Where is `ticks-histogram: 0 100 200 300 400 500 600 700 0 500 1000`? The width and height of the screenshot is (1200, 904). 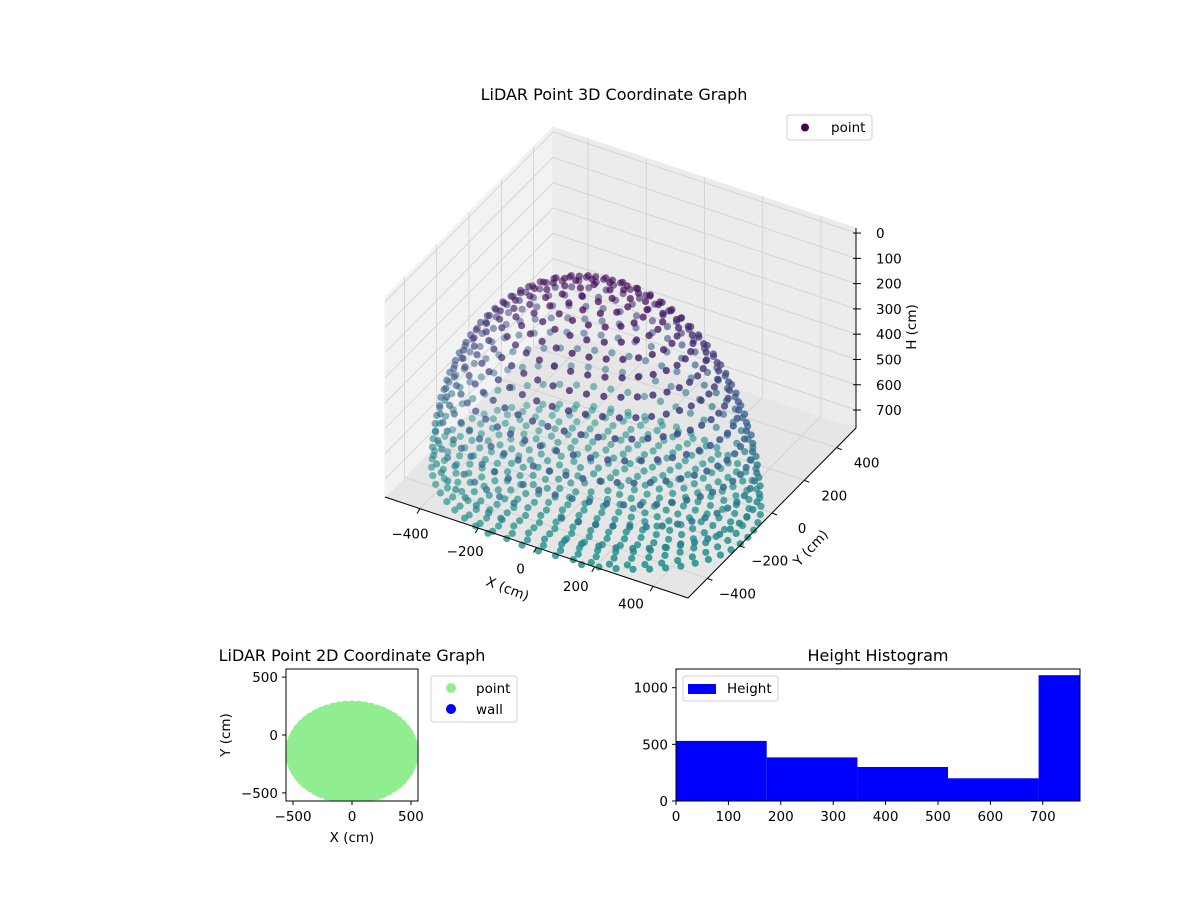
ticks-histogram: 0 100 200 300 400 500 600 700 0 500 1000 is located at coordinates (845, 753).